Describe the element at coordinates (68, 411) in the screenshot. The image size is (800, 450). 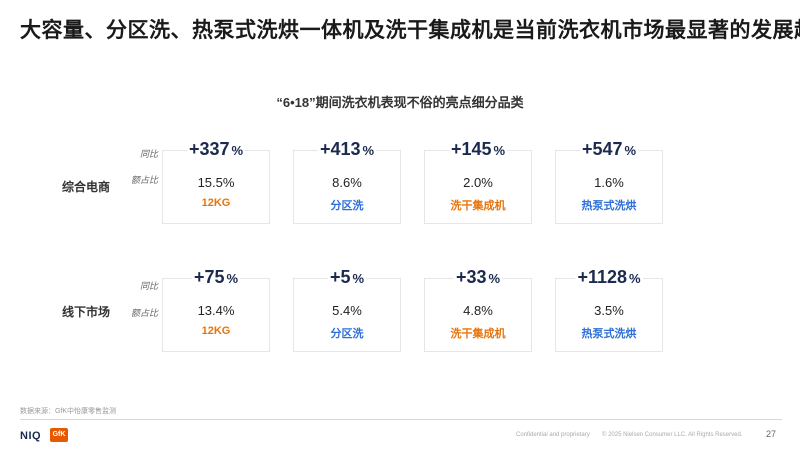
I see `data-source-note: 数据来源：GfK中怡康零售监测` at that location.